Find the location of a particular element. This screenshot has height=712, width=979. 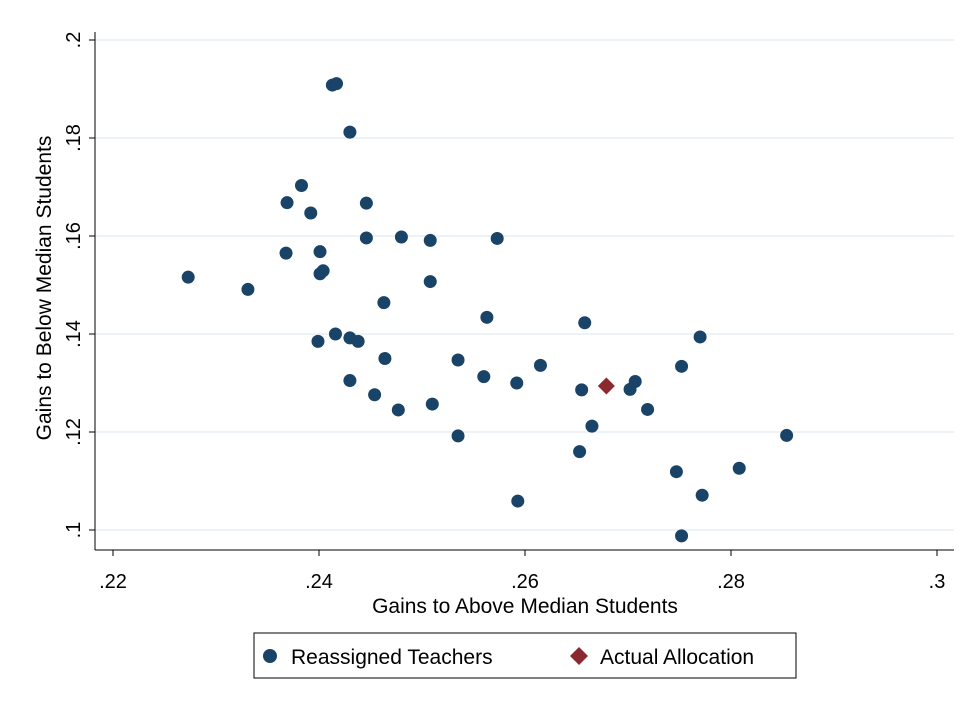

y-tick-label: .14 is located at coordinates (74, 334).